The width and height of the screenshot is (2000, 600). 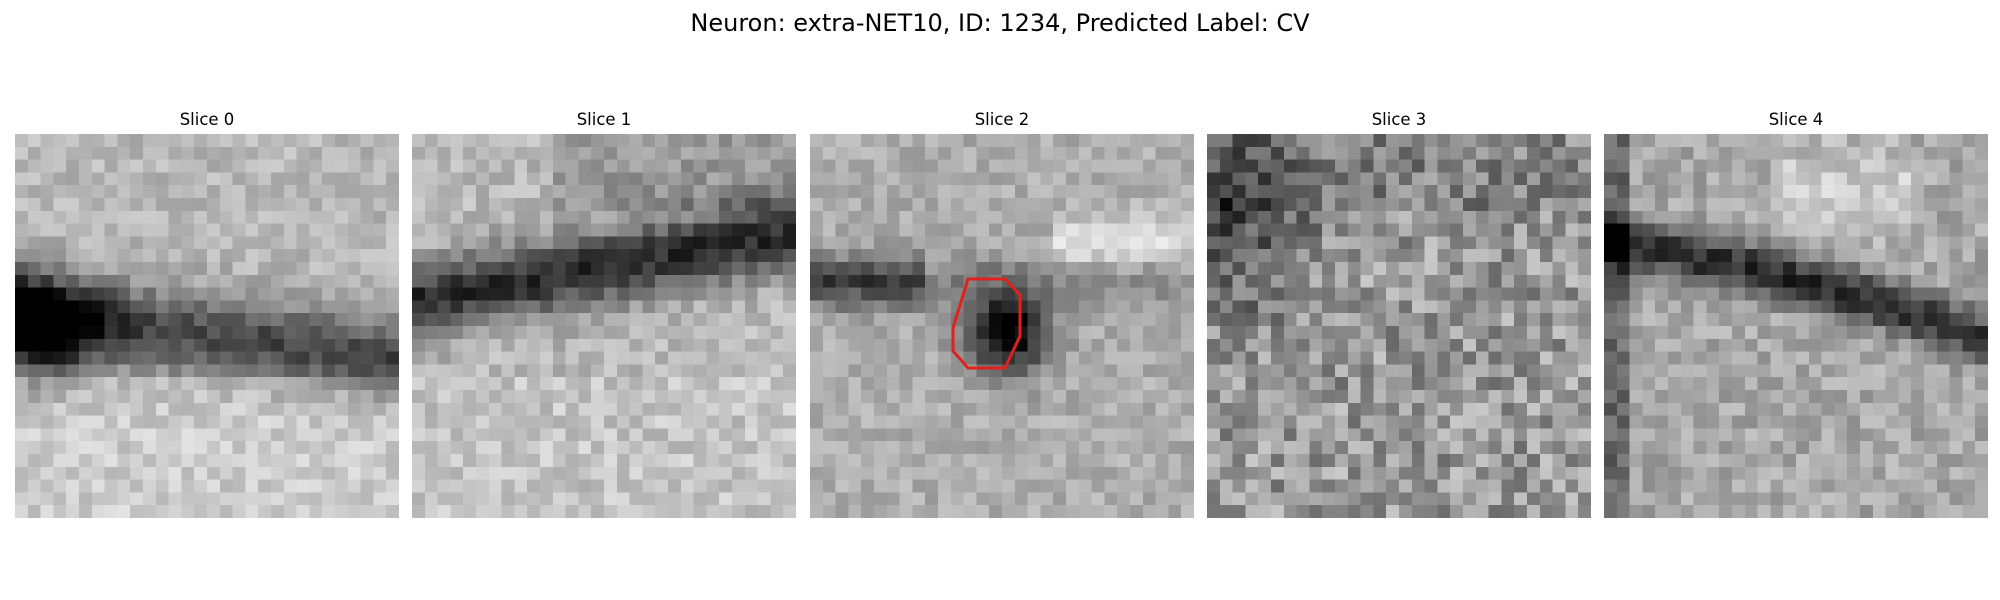 I want to click on slice-panel-4: Slice 4, so click(x=1796, y=313).